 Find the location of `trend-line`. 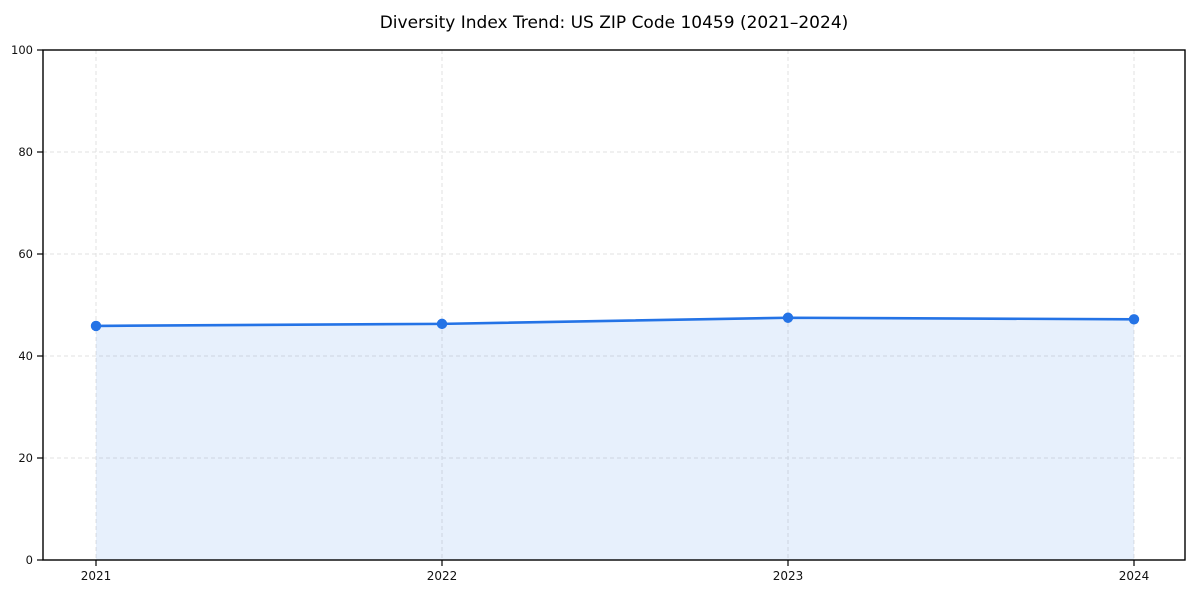

trend-line is located at coordinates (615, 322).